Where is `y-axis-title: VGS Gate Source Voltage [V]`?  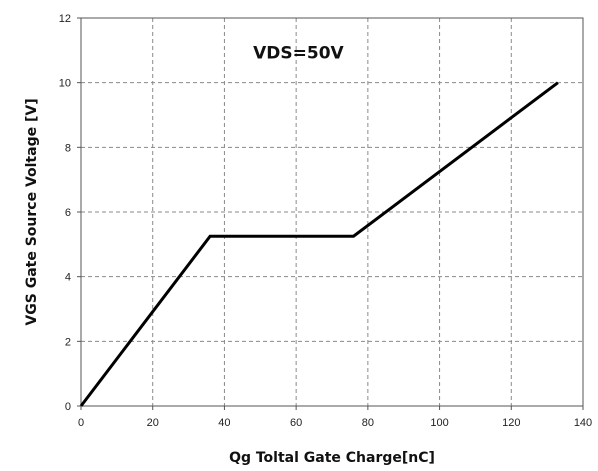 y-axis-title: VGS Gate Source Voltage [V] is located at coordinates (32, 211).